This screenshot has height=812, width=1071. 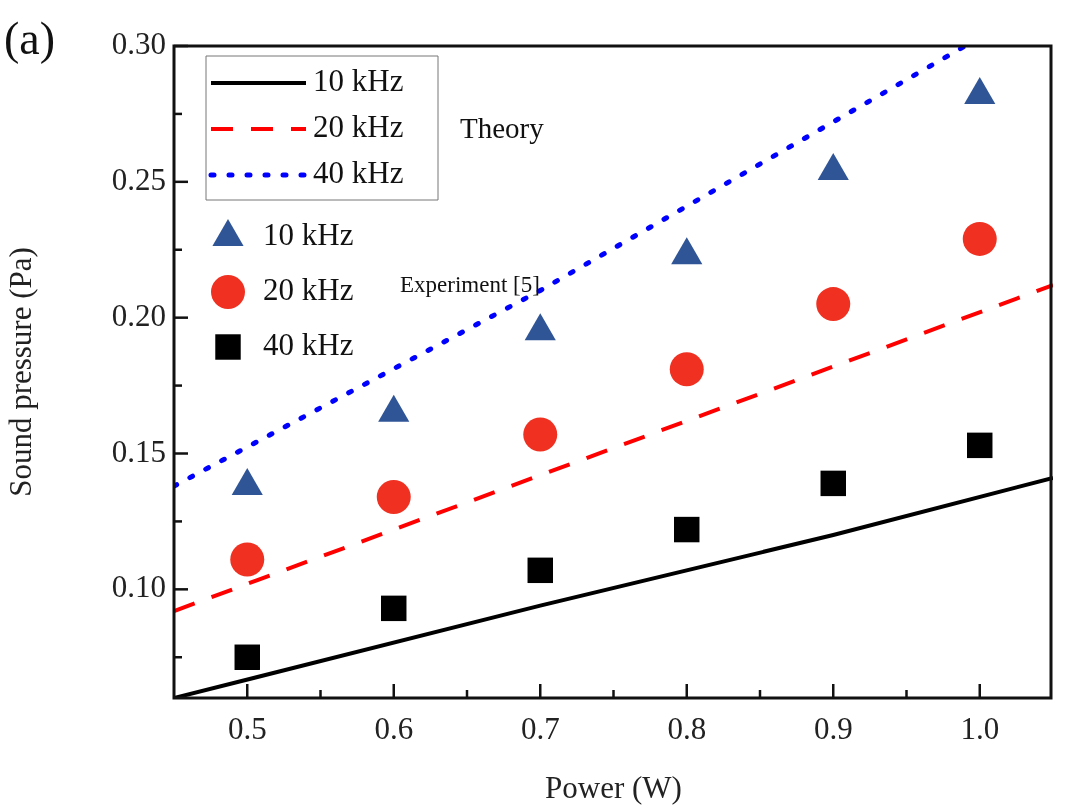 What do you see at coordinates (138, 179) in the screenshot?
I see `y-tick-label: 0.25` at bounding box center [138, 179].